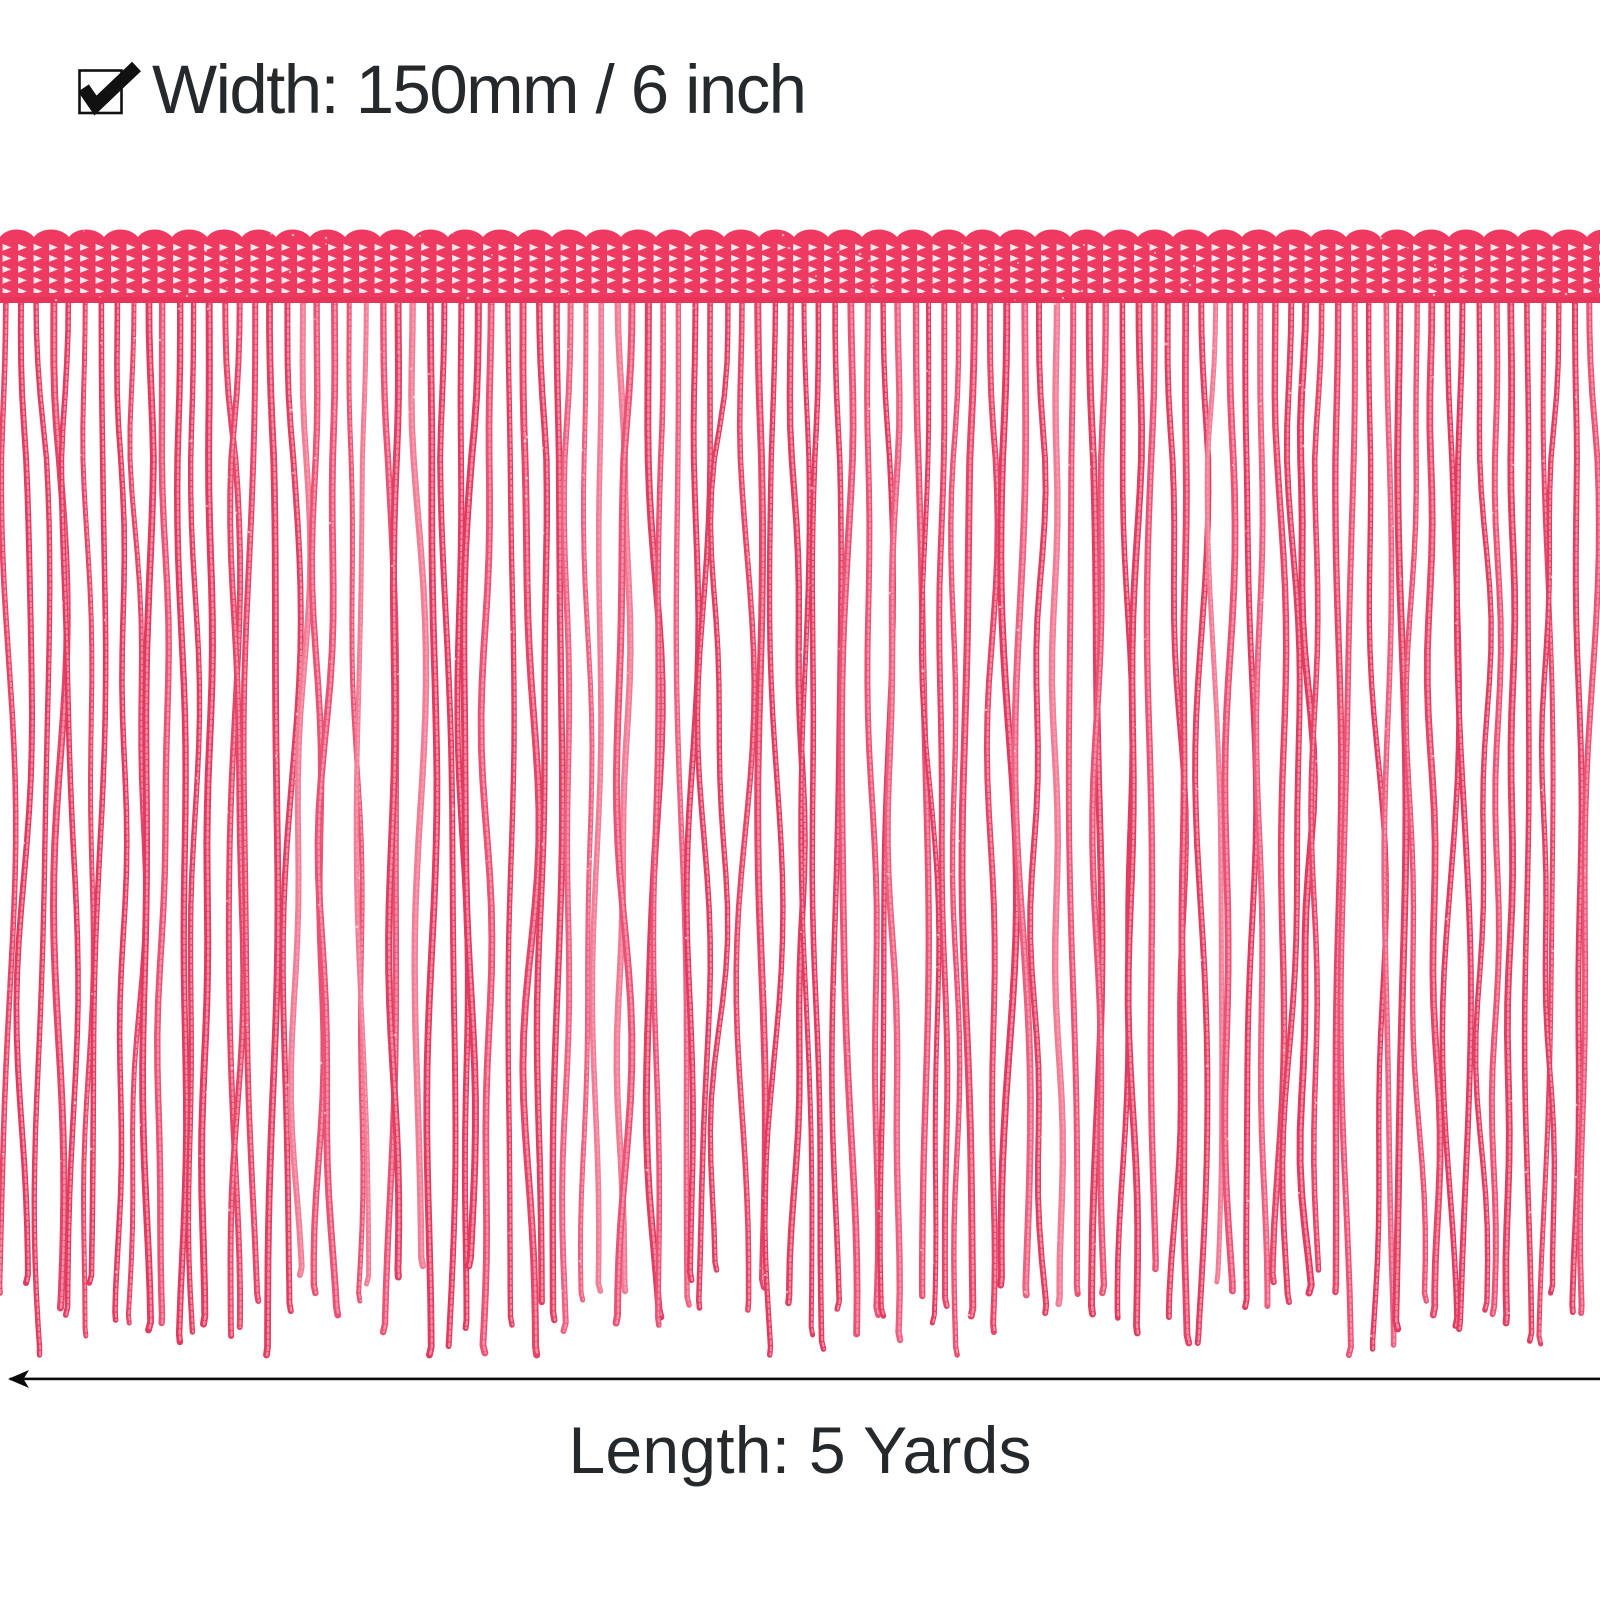 The height and width of the screenshot is (1605, 1600). I want to click on svg-text: Length: 5 Yards, so click(800, 1450).